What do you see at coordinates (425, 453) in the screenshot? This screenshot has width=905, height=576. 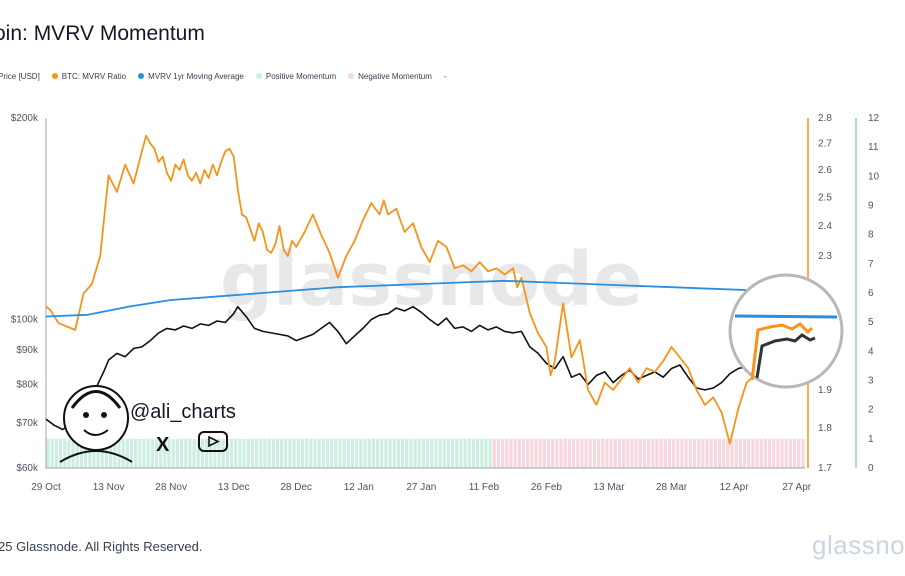 I see `momentum-bands` at bounding box center [425, 453].